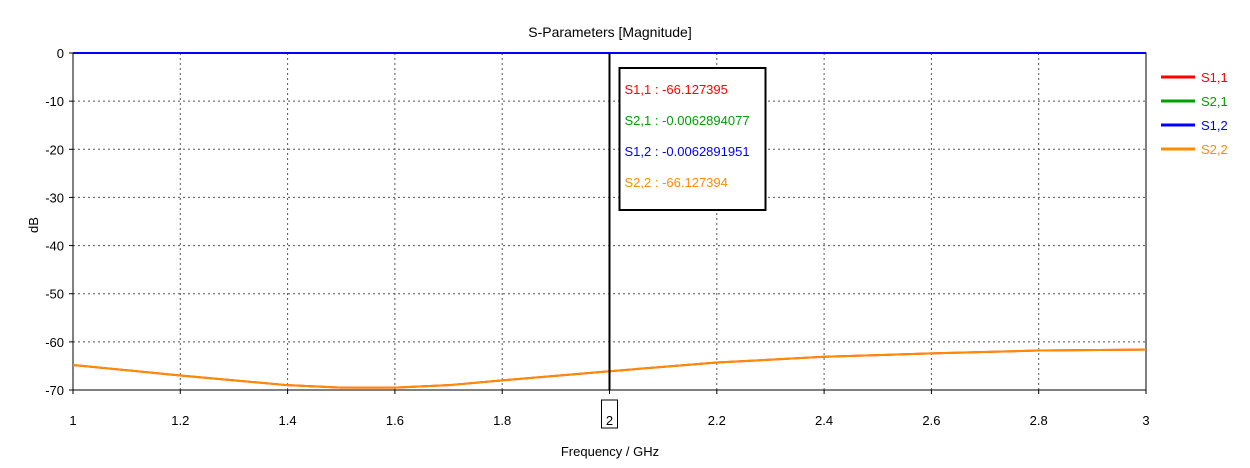 Image resolution: width=1250 pixels, height=468 pixels. What do you see at coordinates (1214, 125) in the screenshot?
I see `legend-label: S1,2` at bounding box center [1214, 125].